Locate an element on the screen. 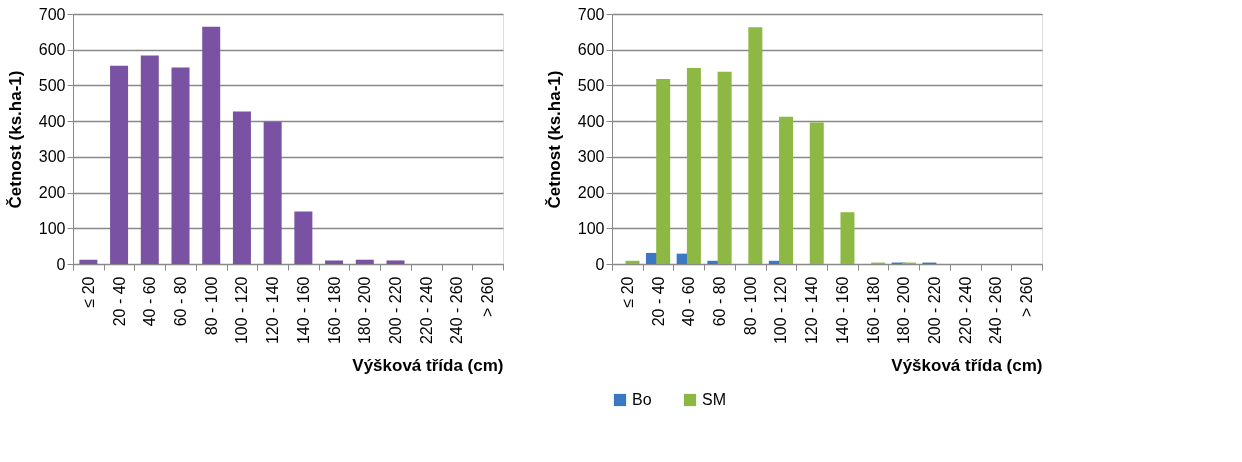  legend-label: Bo is located at coordinates (642, 399).